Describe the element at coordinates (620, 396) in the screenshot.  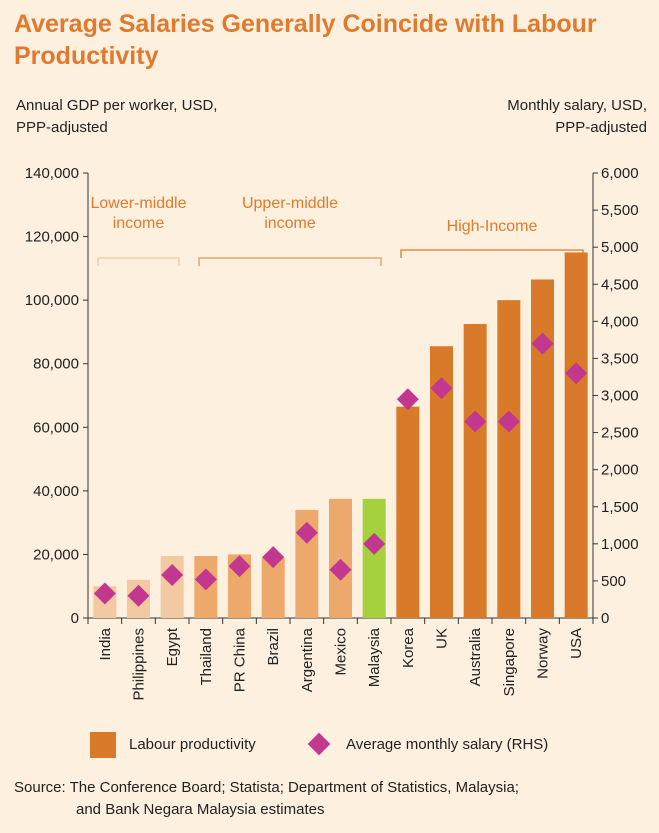
I see `right-tick-label: 3,000` at that location.